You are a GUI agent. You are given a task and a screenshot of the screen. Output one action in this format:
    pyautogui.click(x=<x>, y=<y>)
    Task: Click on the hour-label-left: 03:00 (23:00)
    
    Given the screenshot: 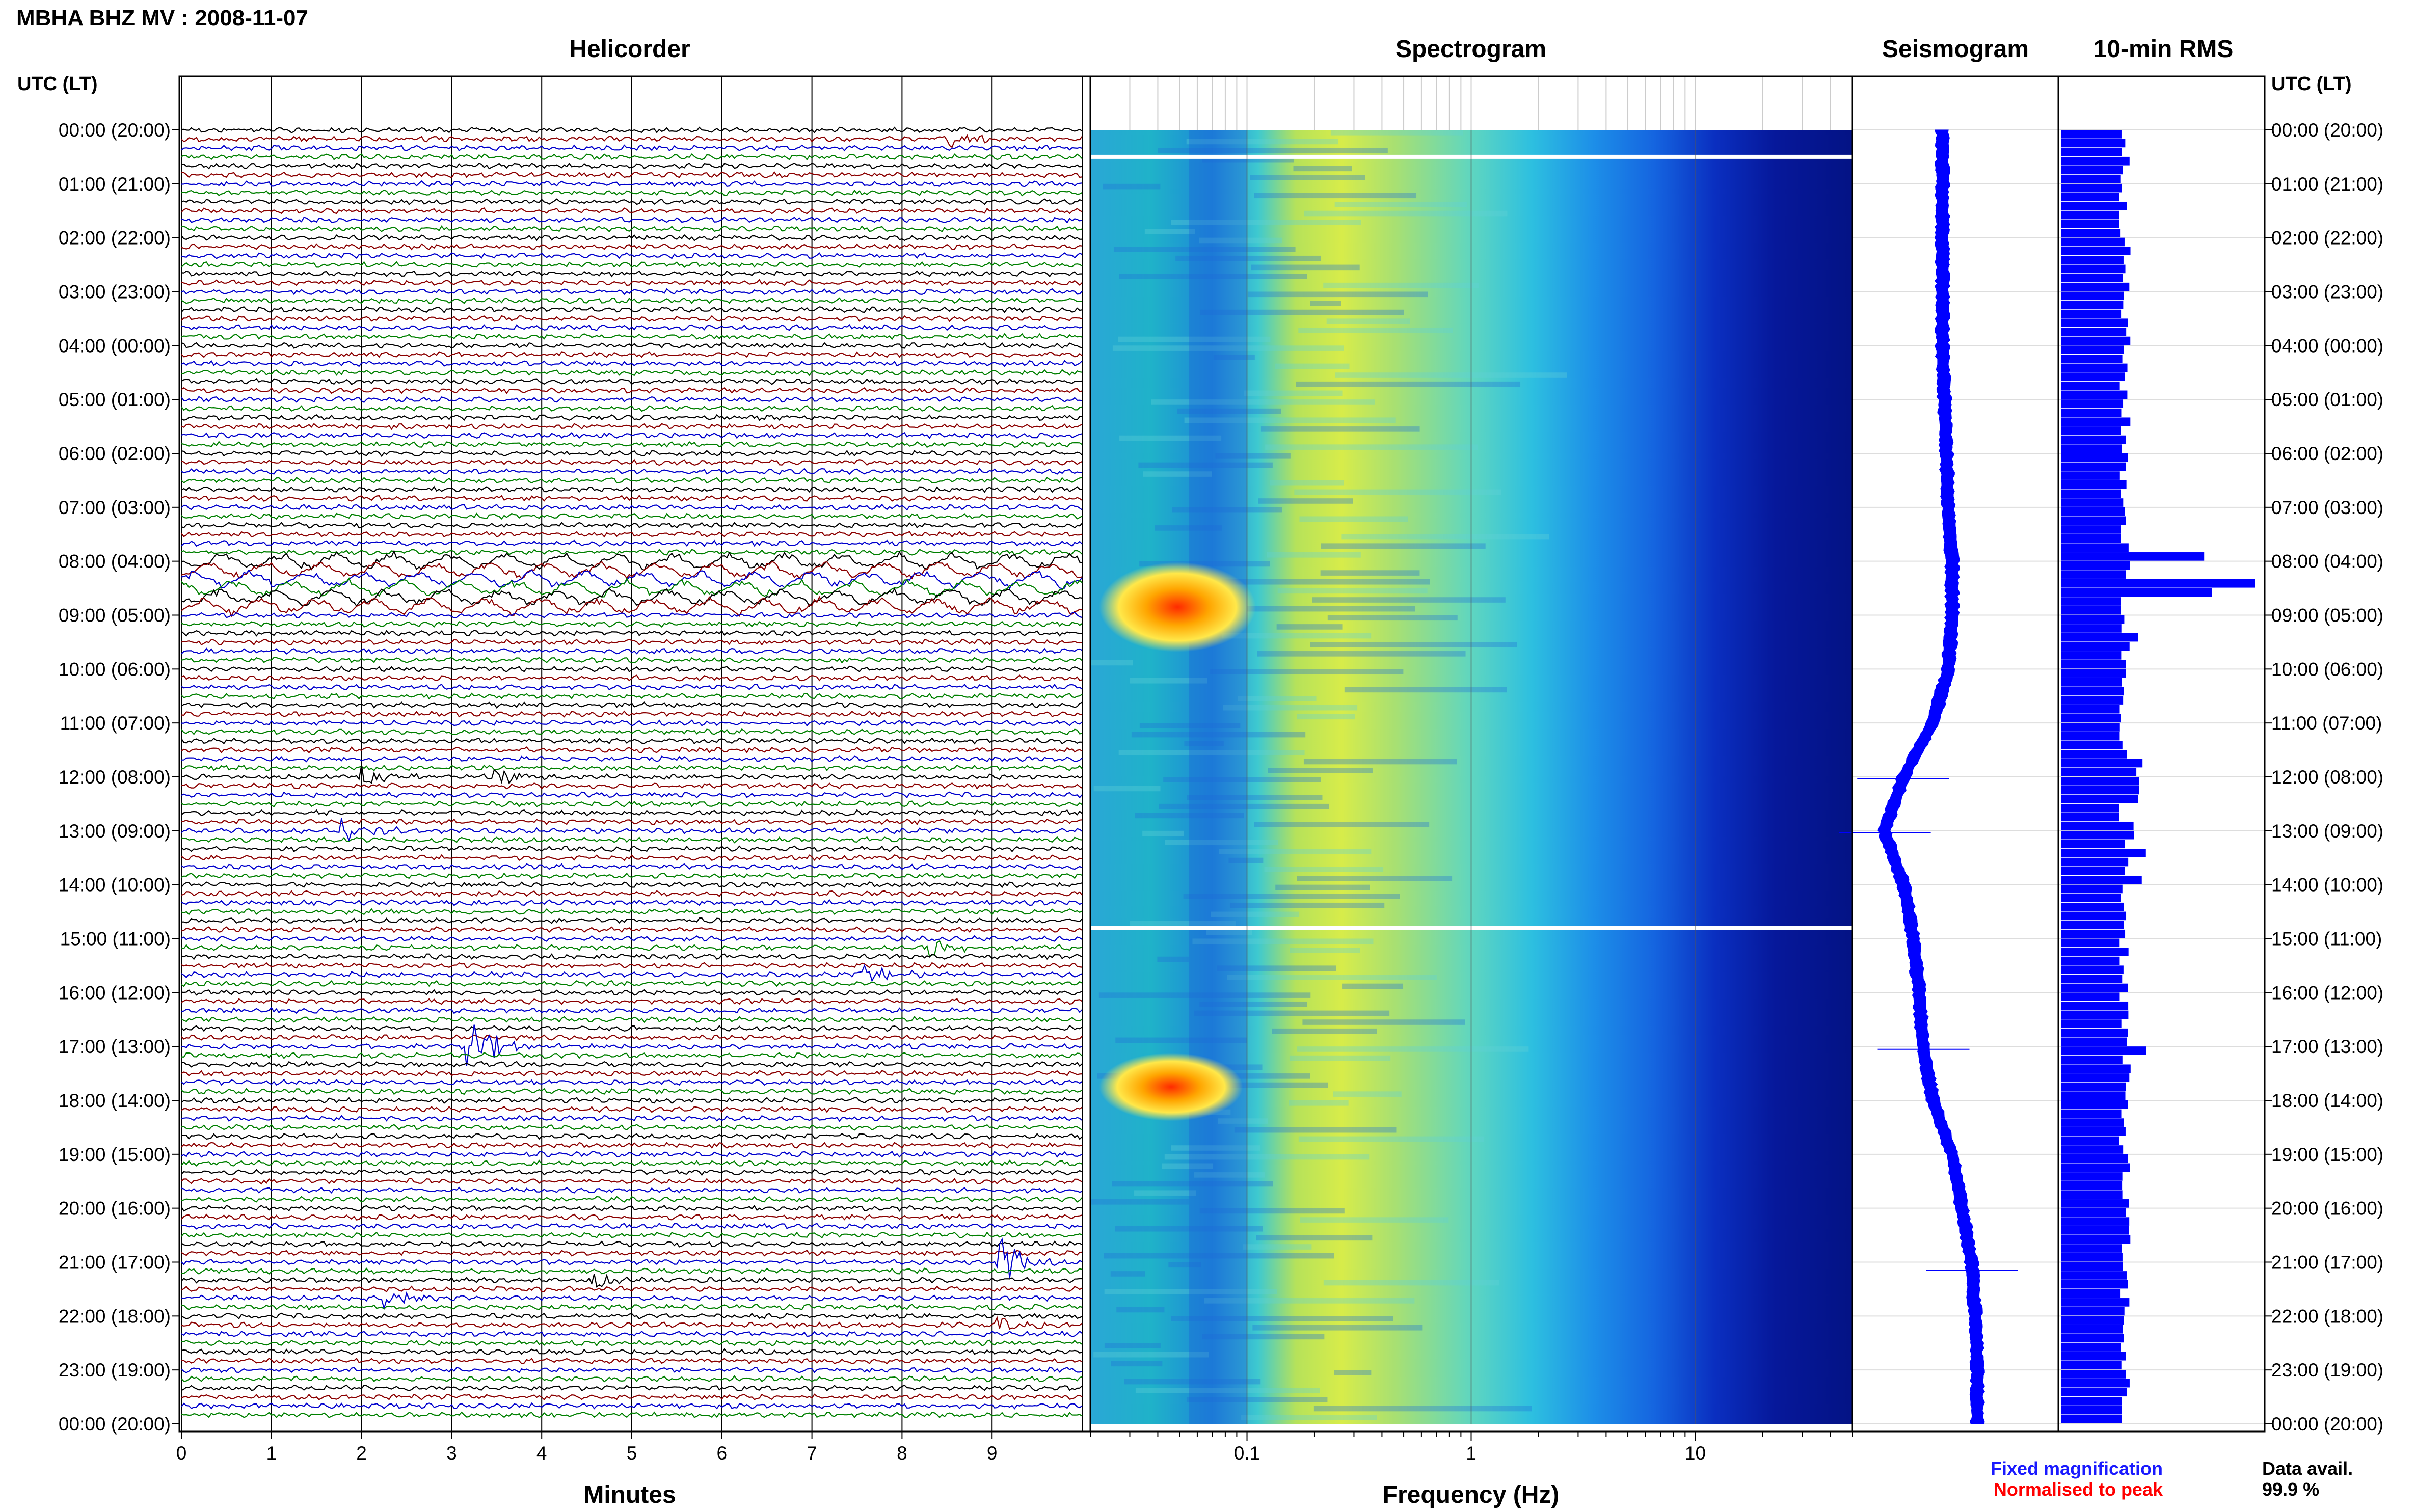 What is the action you would take?
    pyautogui.click(x=115, y=292)
    